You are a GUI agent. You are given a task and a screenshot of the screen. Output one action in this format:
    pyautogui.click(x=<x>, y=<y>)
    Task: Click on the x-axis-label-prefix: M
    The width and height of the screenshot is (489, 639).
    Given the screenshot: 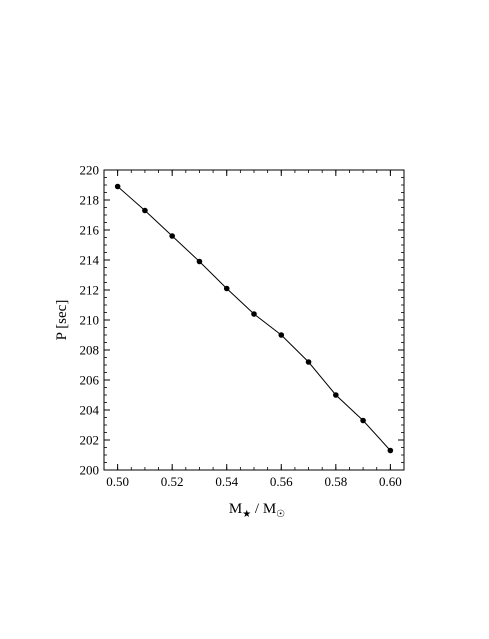 What is the action you would take?
    pyautogui.click(x=235, y=509)
    